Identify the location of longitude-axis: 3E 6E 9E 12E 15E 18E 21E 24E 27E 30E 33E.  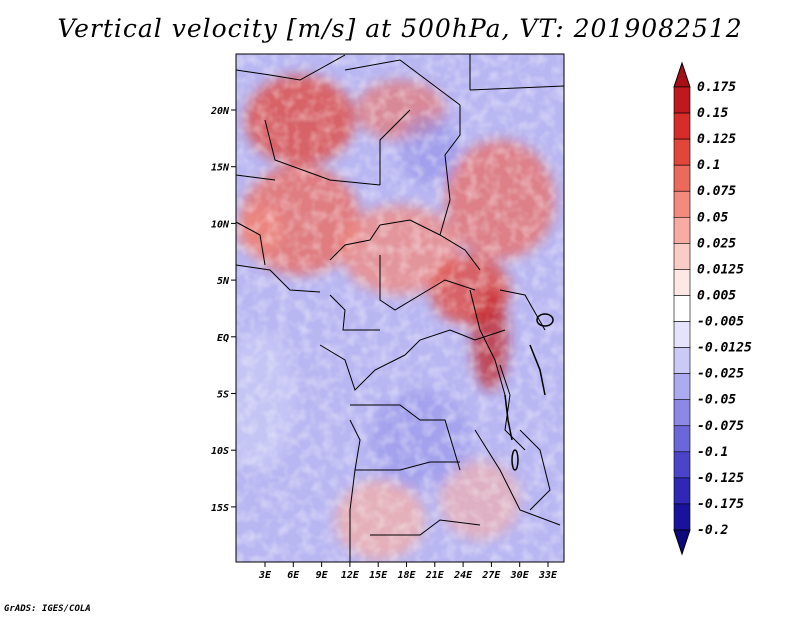
(408, 571).